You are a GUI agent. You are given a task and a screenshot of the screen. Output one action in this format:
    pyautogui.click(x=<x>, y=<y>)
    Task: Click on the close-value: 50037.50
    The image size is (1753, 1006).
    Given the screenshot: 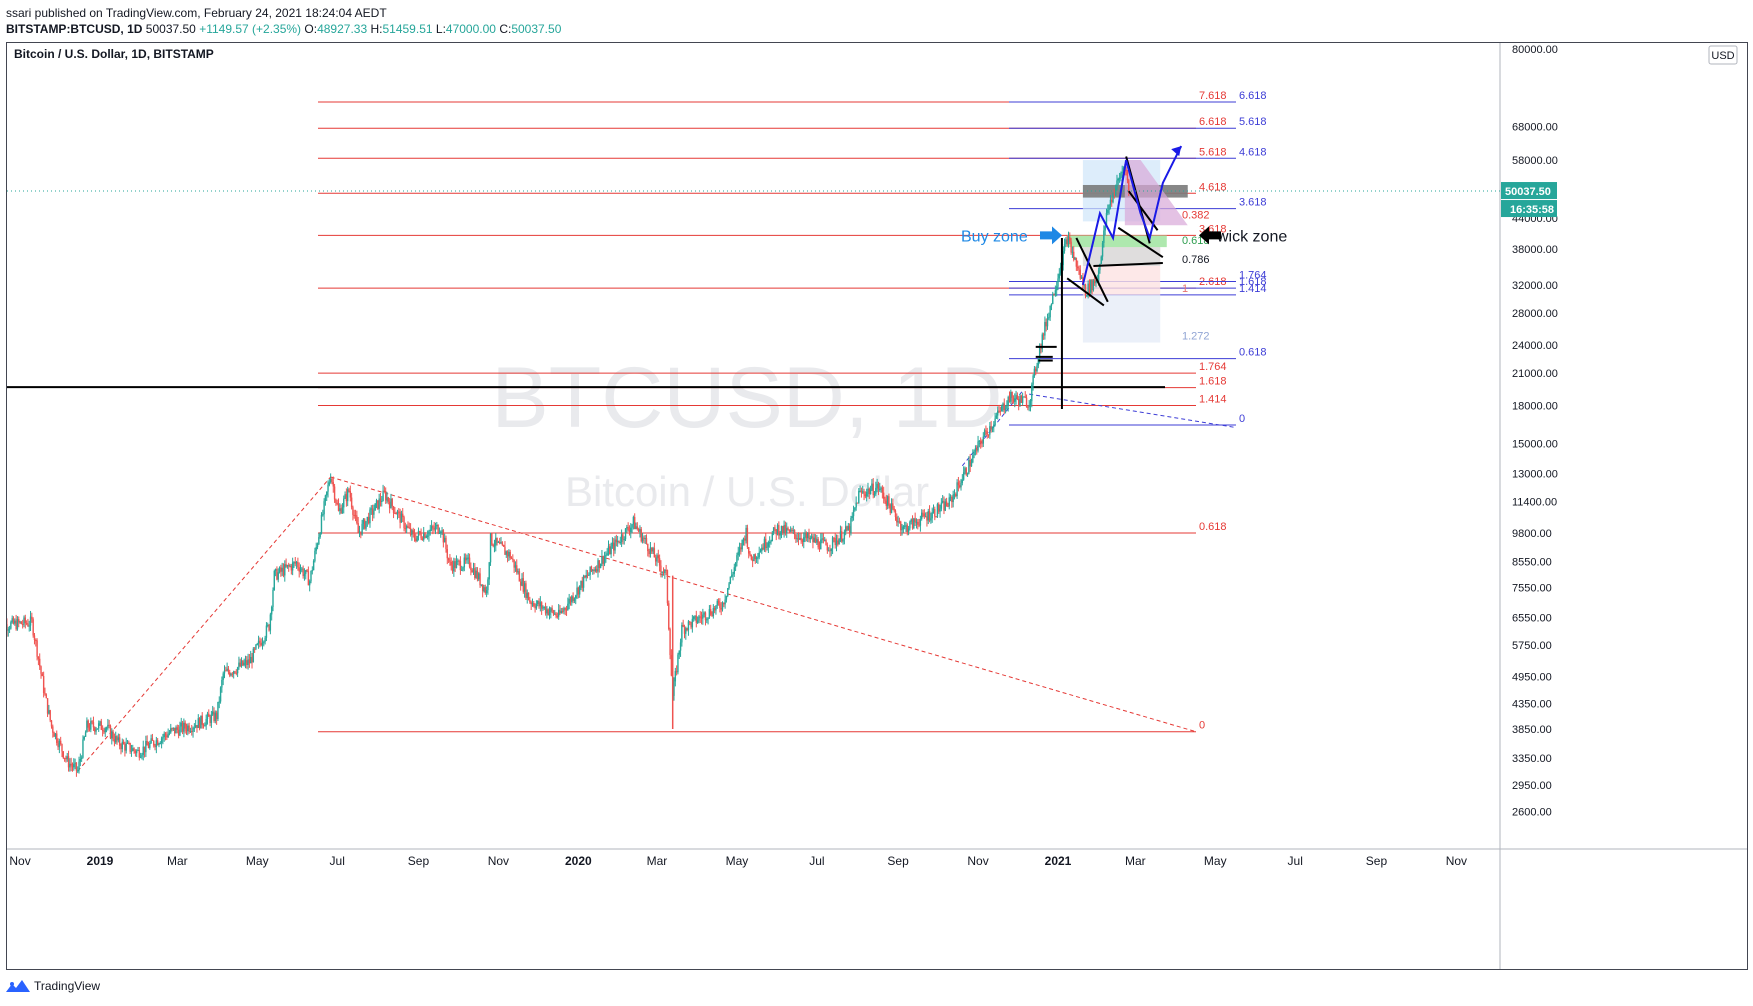 What is the action you would take?
    pyautogui.click(x=536, y=29)
    